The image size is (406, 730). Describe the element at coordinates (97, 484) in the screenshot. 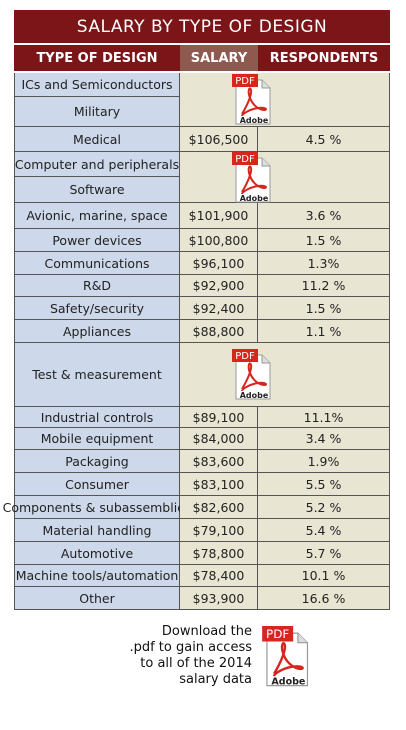

I see `type-cell: Consumer` at that location.